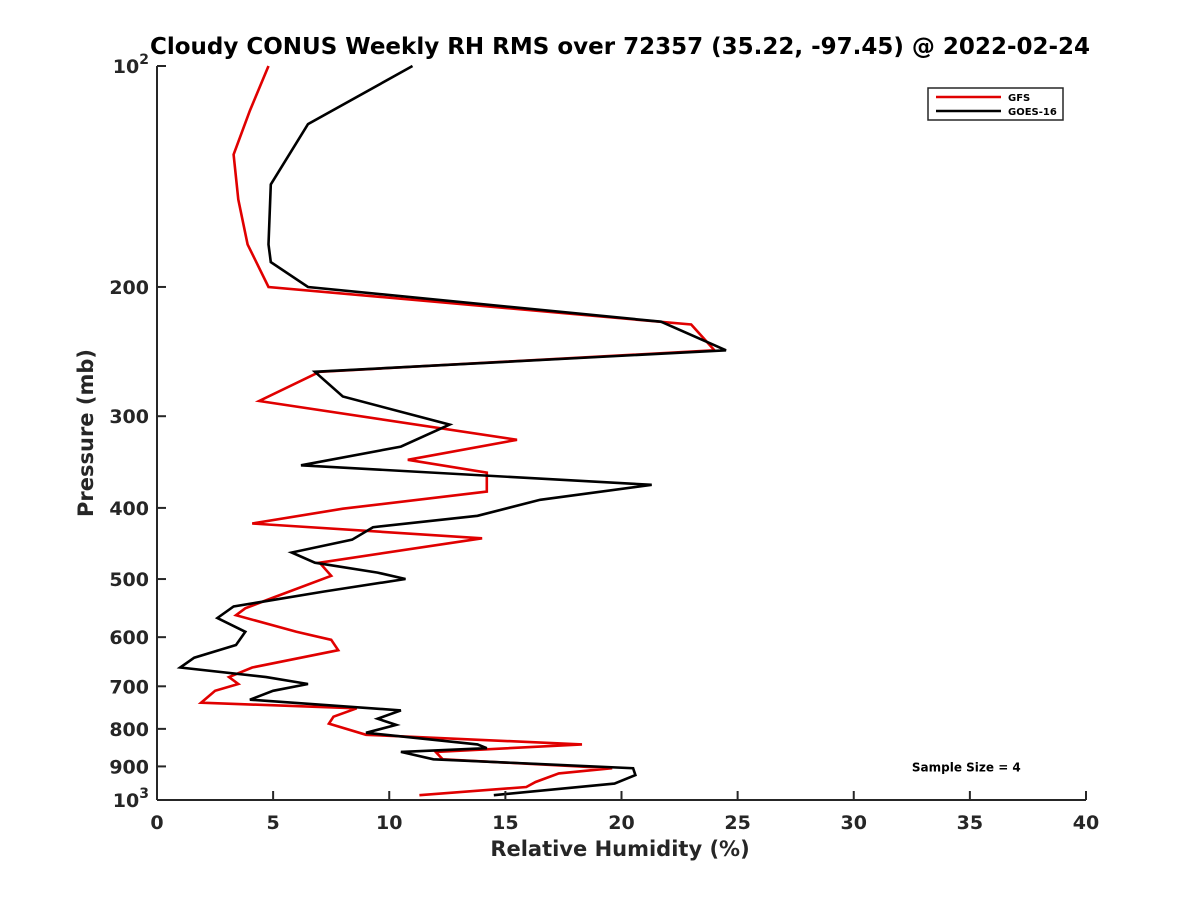 The image size is (1200, 900). What do you see at coordinates (970, 823) in the screenshot?
I see `x-tick-label: 35` at bounding box center [970, 823].